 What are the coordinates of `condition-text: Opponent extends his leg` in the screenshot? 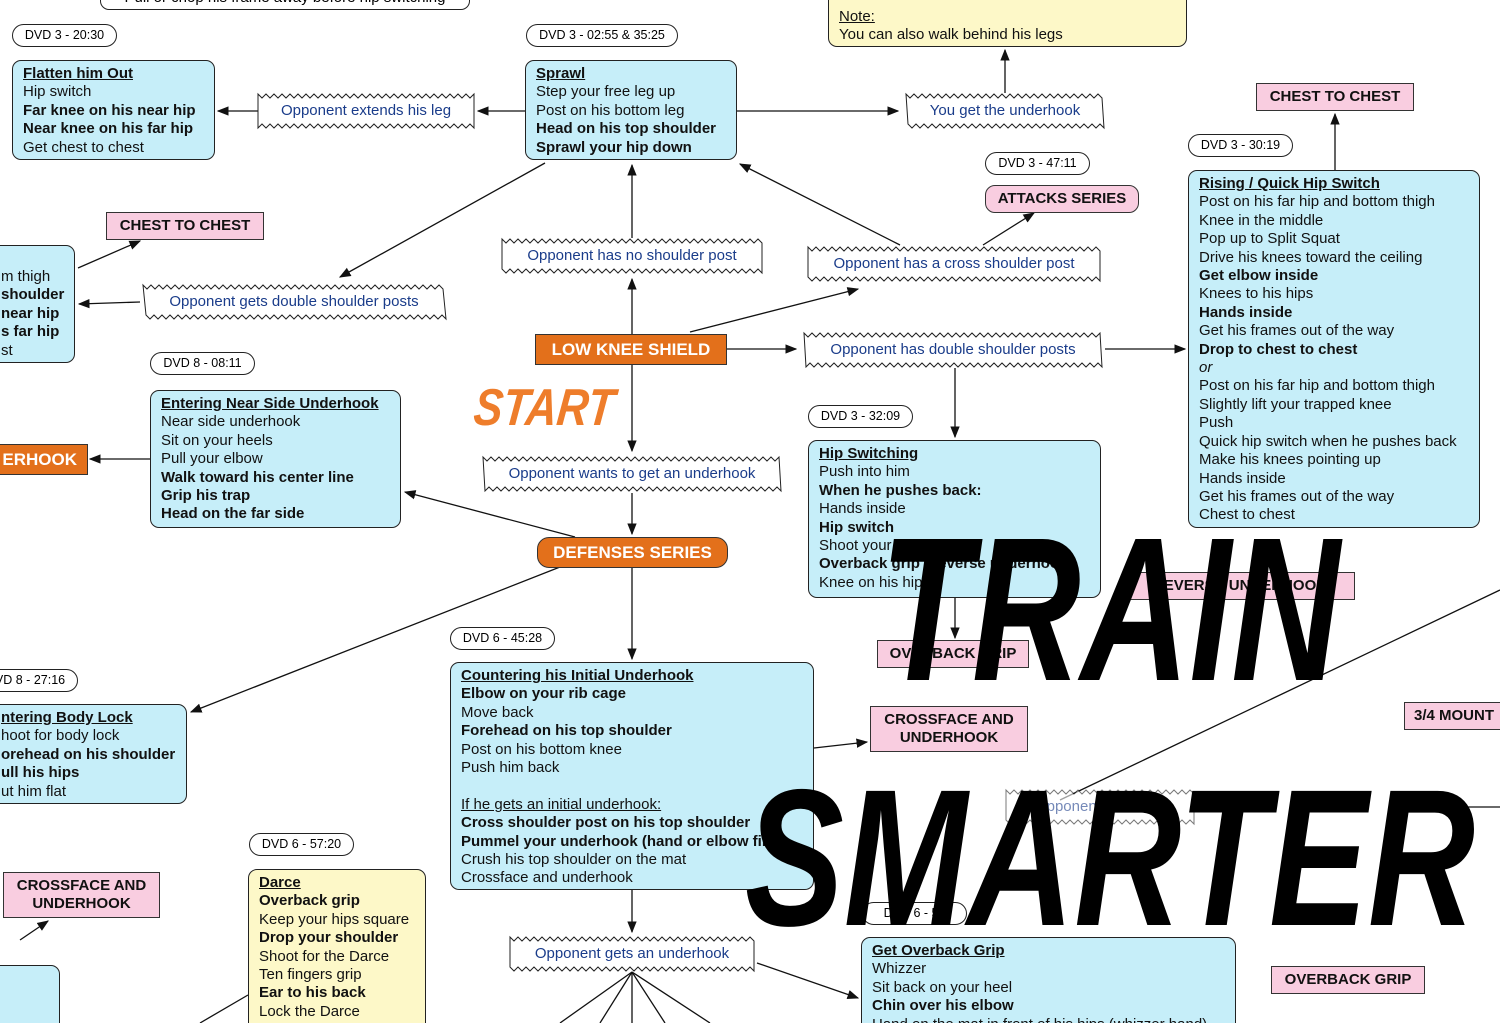 It's located at (366, 110).